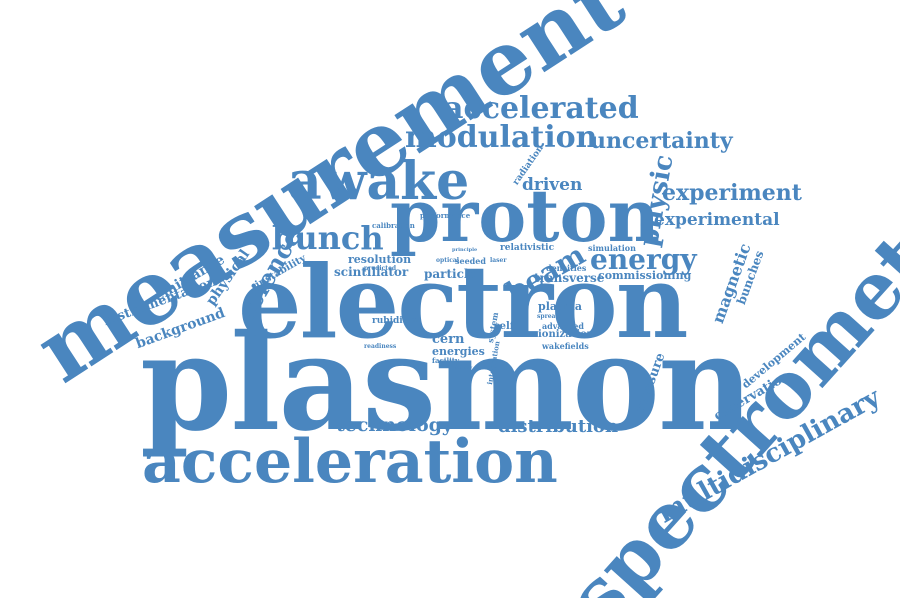 This screenshot has height=598, width=900. I want to click on word-predicted: predicted, so click(380, 268).